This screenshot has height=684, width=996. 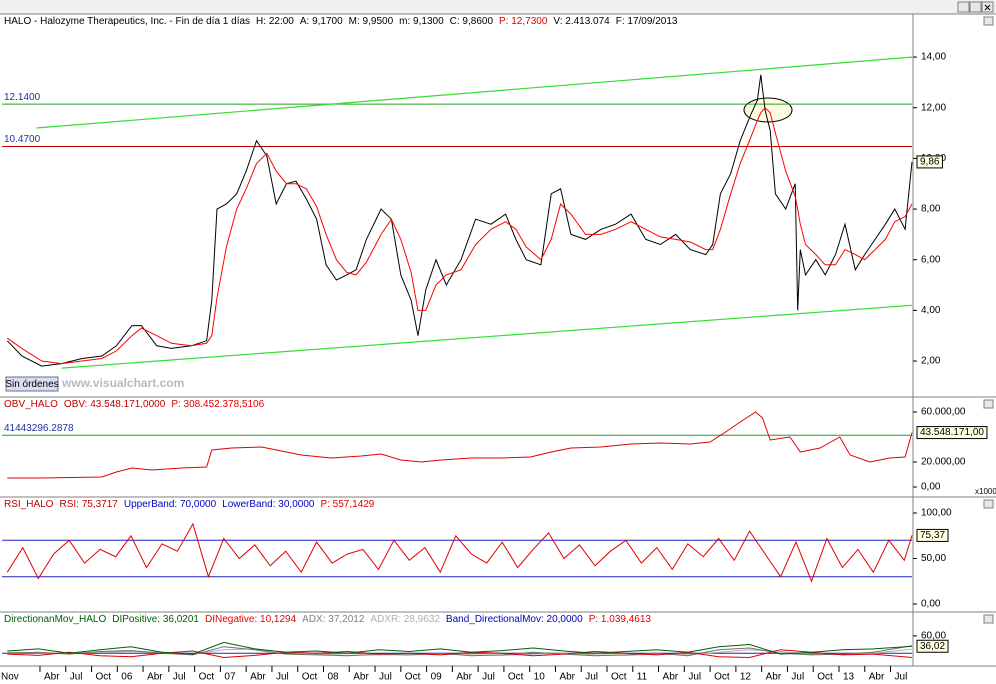 What do you see at coordinates (405, 619) in the screenshot?
I see `header-item: ADXR: 28,9632` at bounding box center [405, 619].